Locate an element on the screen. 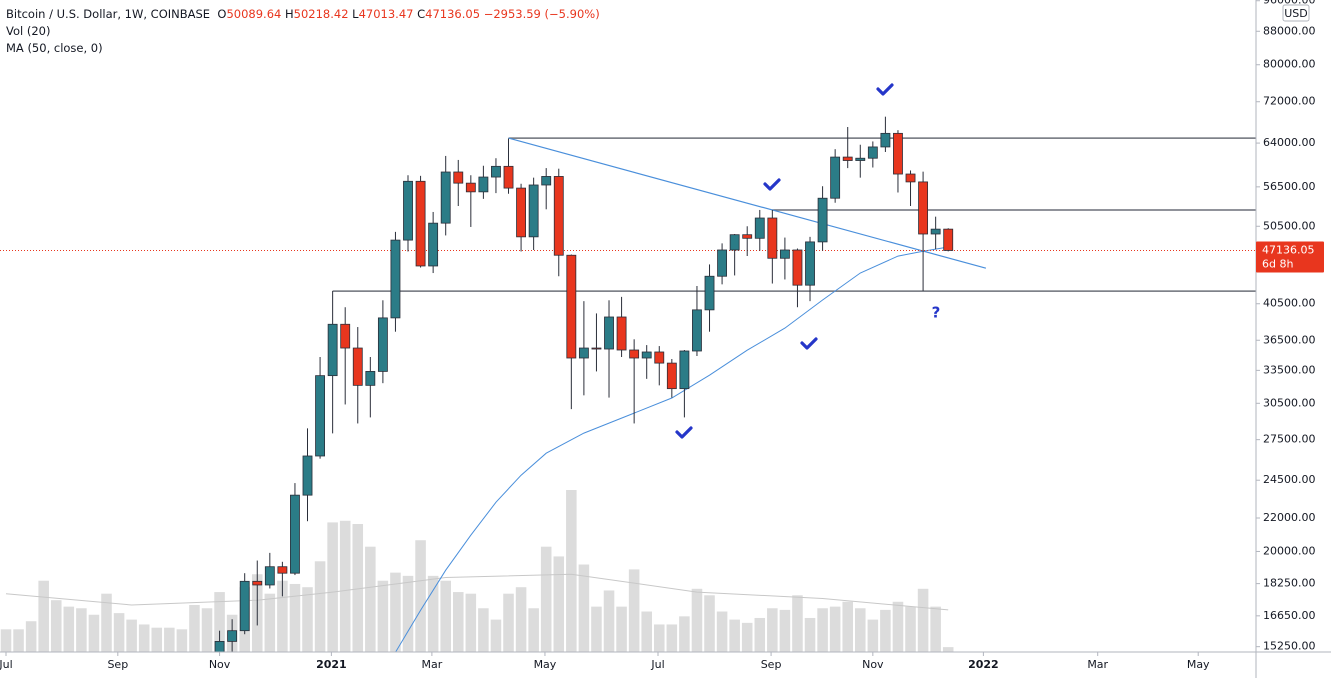 The image size is (1331, 678). ohlc-prefix: C is located at coordinates (421, 14).